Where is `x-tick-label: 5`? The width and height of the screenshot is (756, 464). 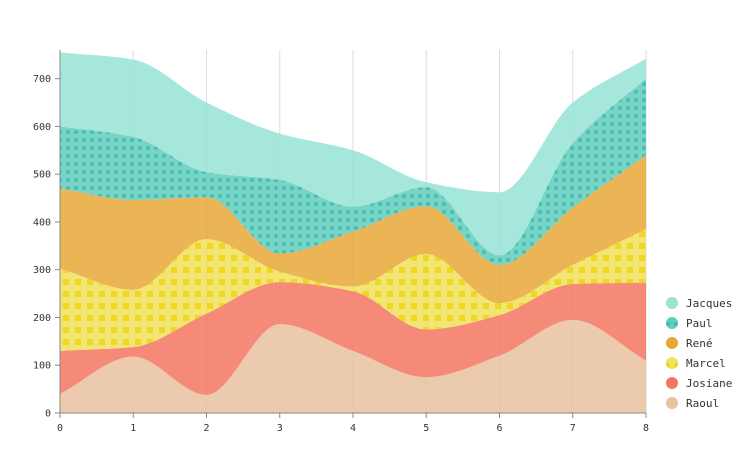 x-tick-label: 5 is located at coordinates (426, 428).